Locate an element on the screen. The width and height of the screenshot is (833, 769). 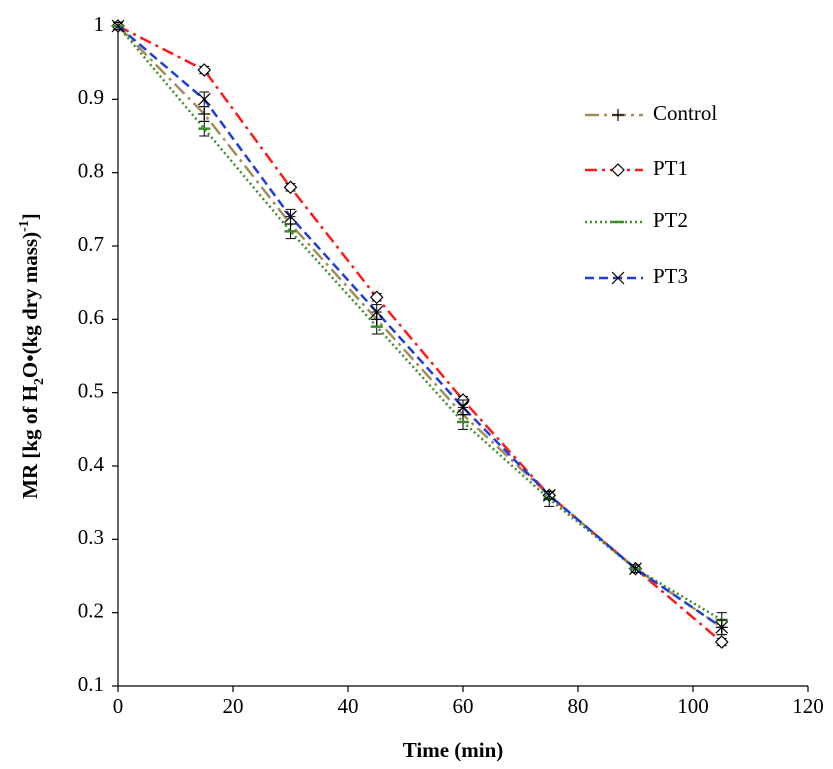
x-tick-label: 80 is located at coordinates (578, 706).